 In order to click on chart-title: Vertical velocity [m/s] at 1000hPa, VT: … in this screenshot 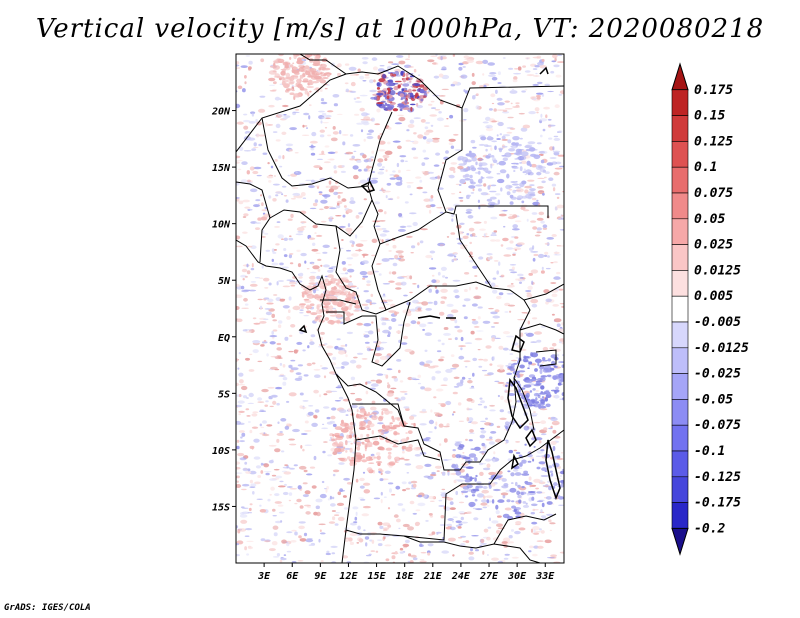, I will do `click(400, 29)`.